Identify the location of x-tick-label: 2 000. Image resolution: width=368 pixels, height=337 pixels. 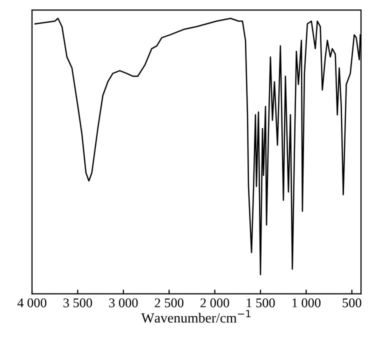
(215, 303).